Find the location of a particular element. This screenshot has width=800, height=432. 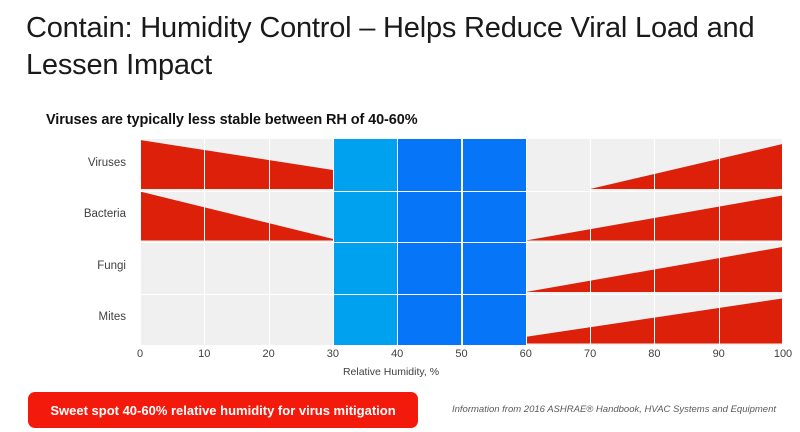

x-tick-label: 30 is located at coordinates (333, 354).